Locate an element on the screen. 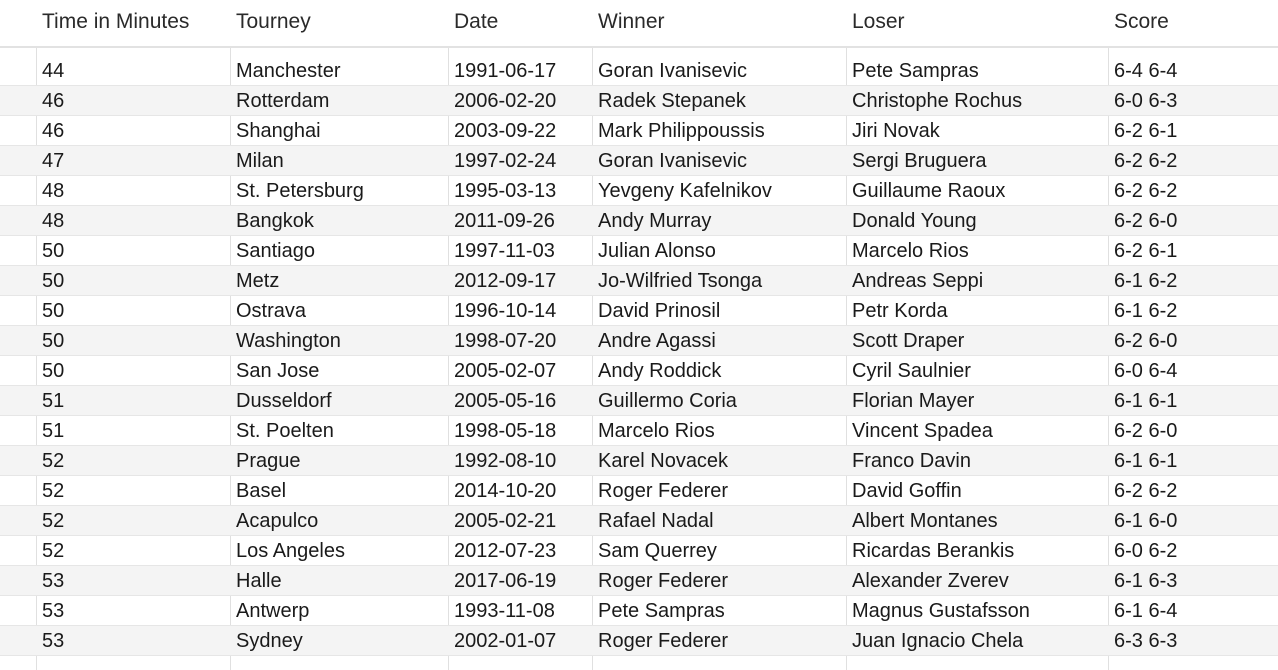 Image resolution: width=1278 pixels, height=670 pixels. cell-loser: Marcelo Rios is located at coordinates (910, 251).